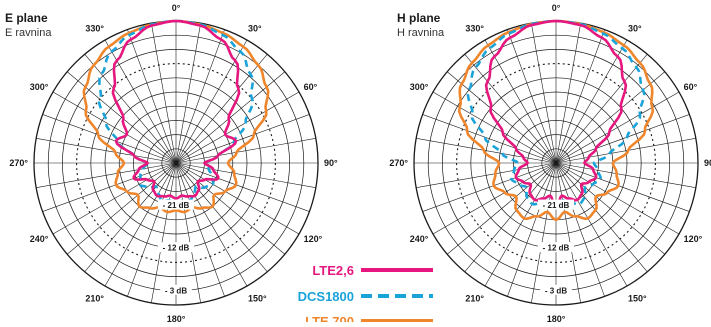  I want to click on h-plane-title: H plane, so click(419, 18).